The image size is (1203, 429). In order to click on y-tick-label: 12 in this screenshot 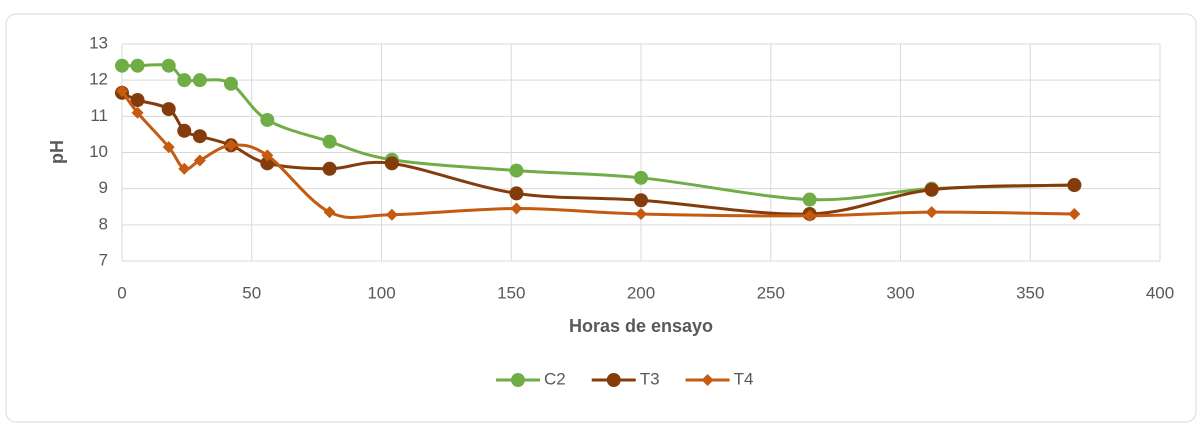, I will do `click(98, 79)`.